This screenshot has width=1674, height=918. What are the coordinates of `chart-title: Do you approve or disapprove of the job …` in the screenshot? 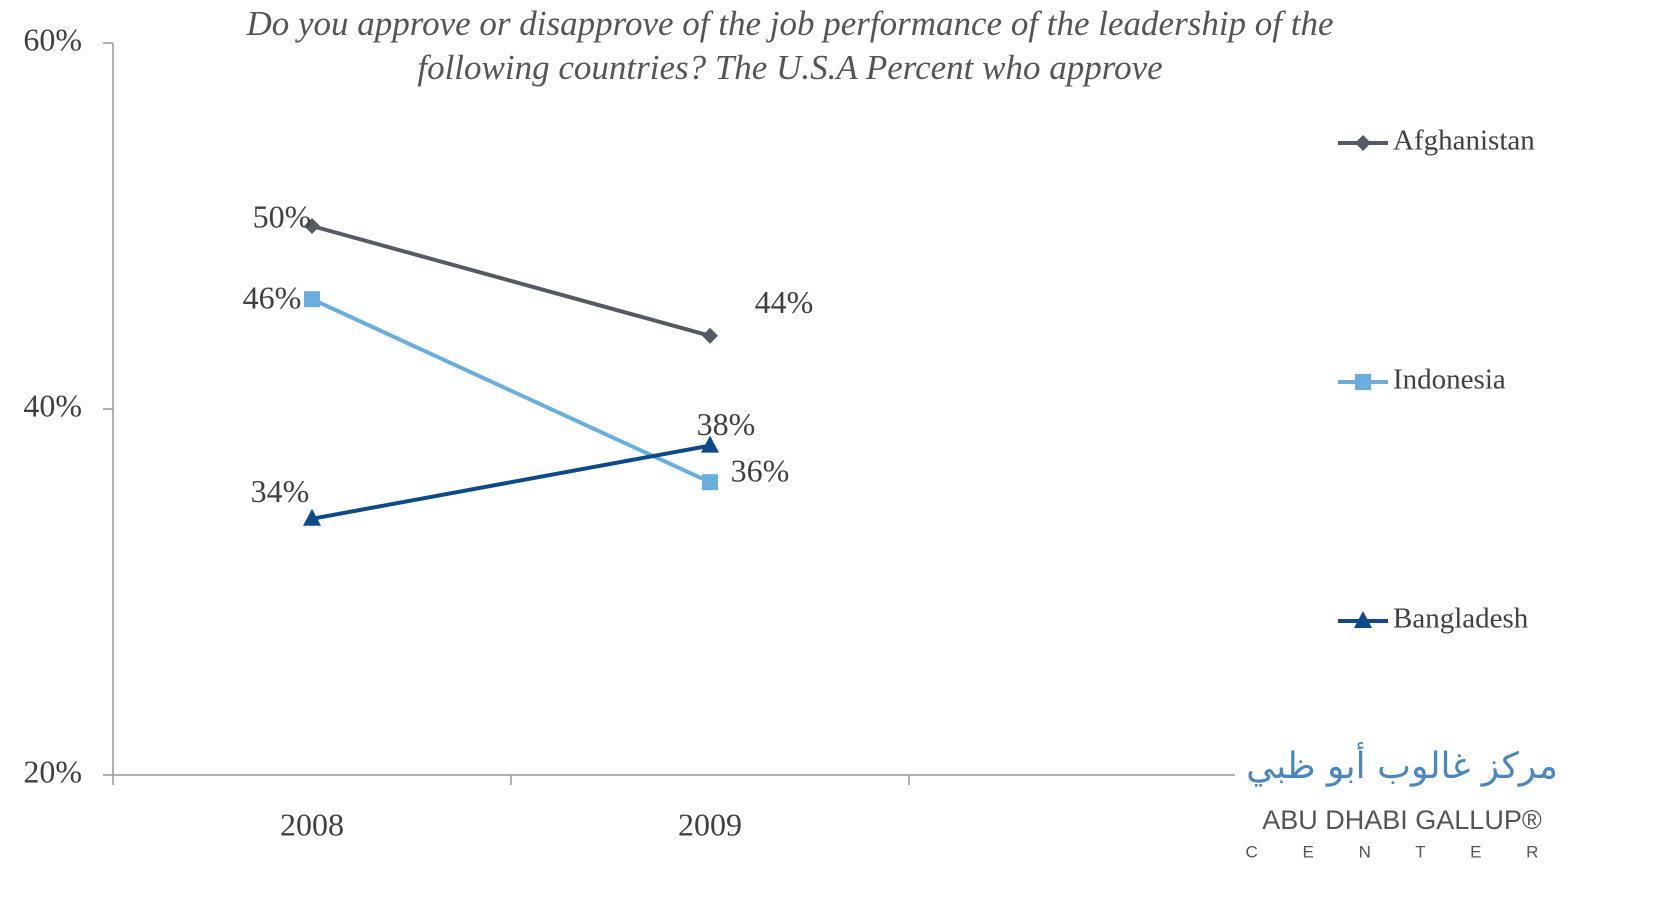 It's located at (790, 45).